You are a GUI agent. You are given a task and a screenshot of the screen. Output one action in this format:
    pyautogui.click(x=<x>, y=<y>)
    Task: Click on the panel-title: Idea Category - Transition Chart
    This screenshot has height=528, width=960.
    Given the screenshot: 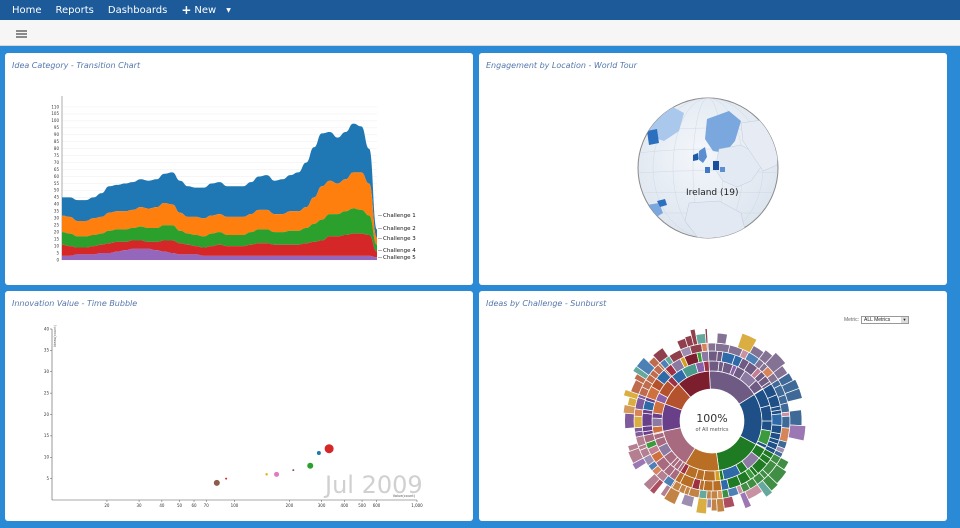 What is the action you would take?
    pyautogui.click(x=76, y=65)
    